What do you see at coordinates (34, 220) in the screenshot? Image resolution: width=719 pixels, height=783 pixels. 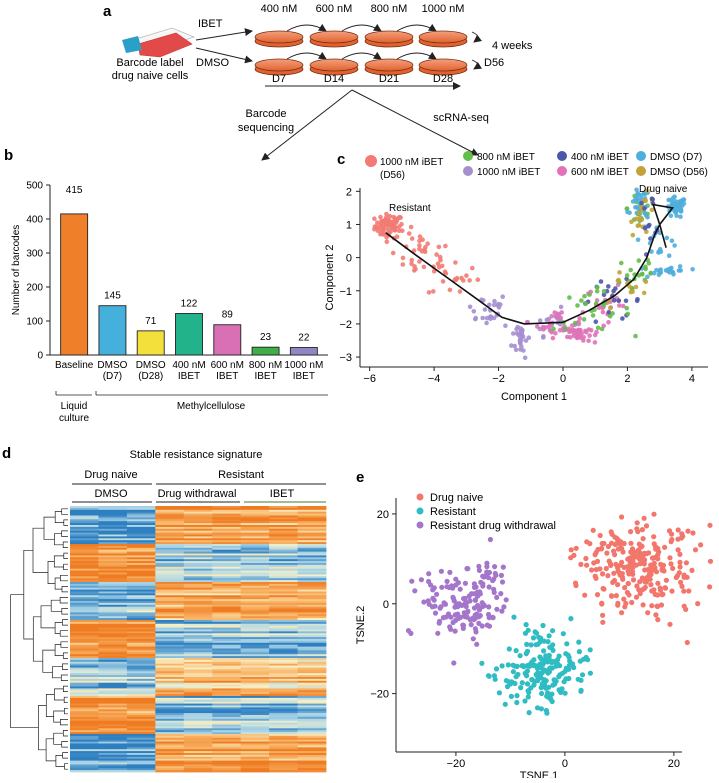 I see `y-tick-label: 400` at bounding box center [34, 220].